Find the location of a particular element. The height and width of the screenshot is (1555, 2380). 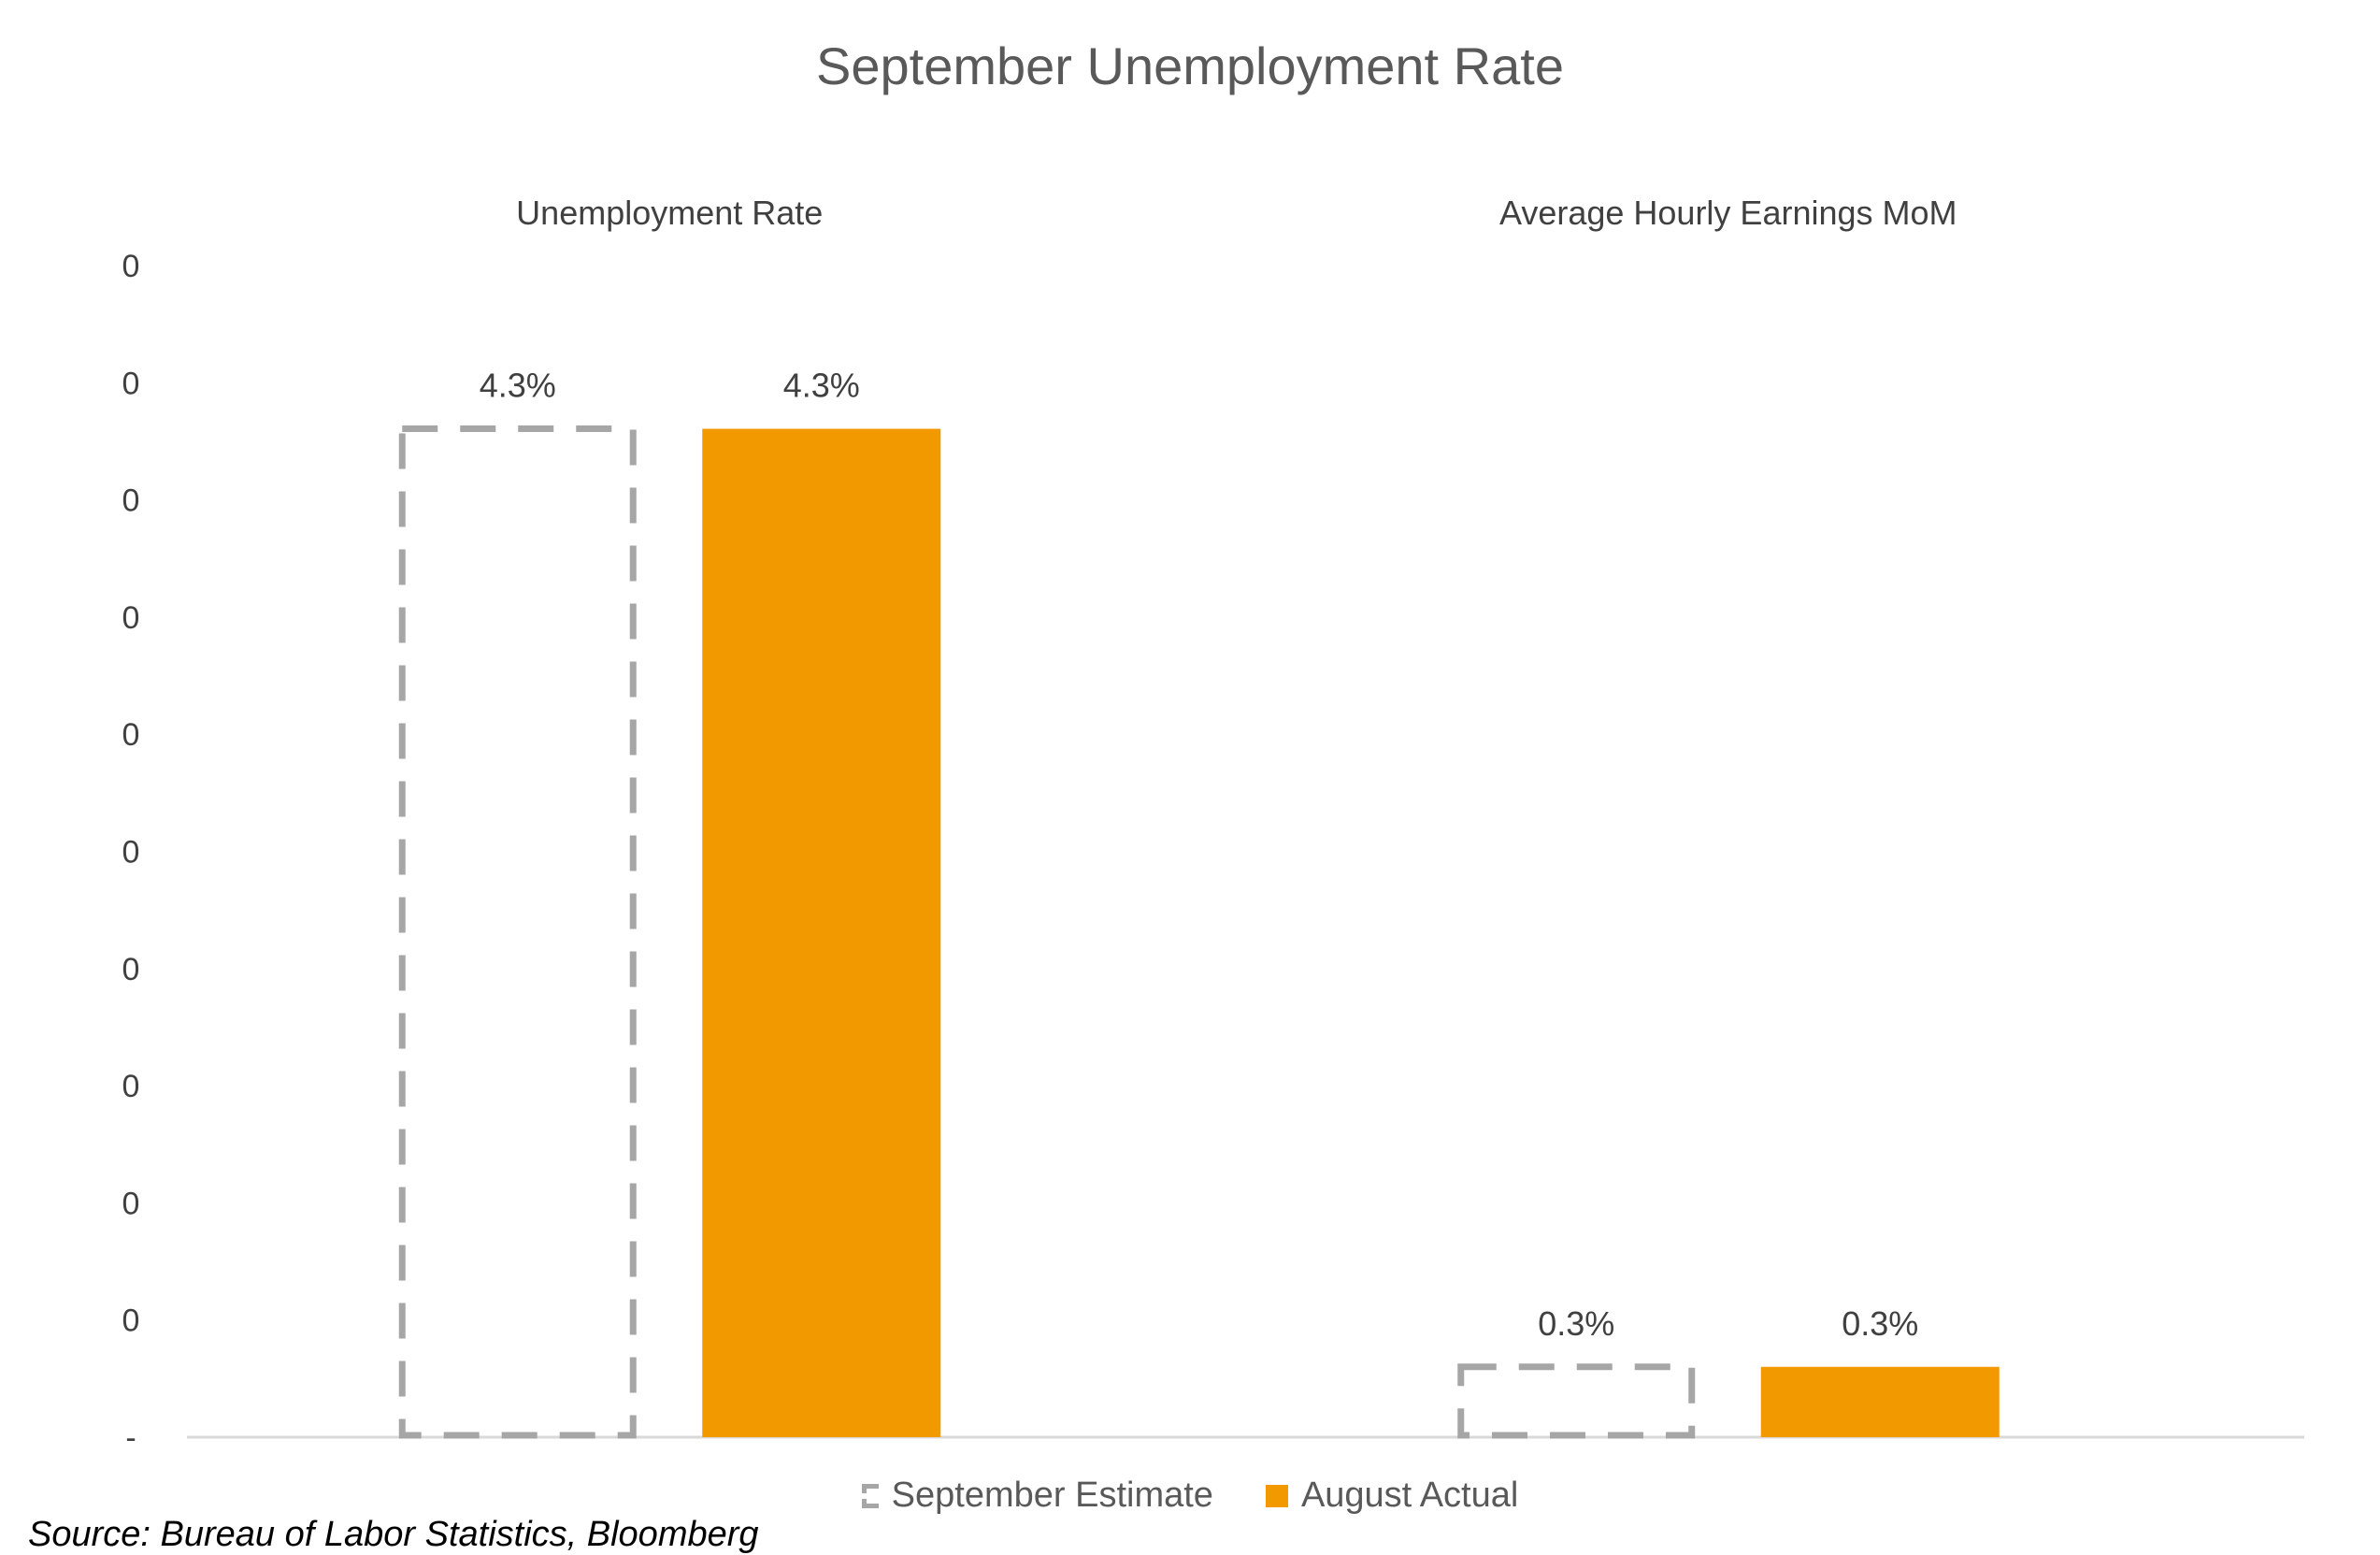

legend-swatch-estimate is located at coordinates (870, 1495).